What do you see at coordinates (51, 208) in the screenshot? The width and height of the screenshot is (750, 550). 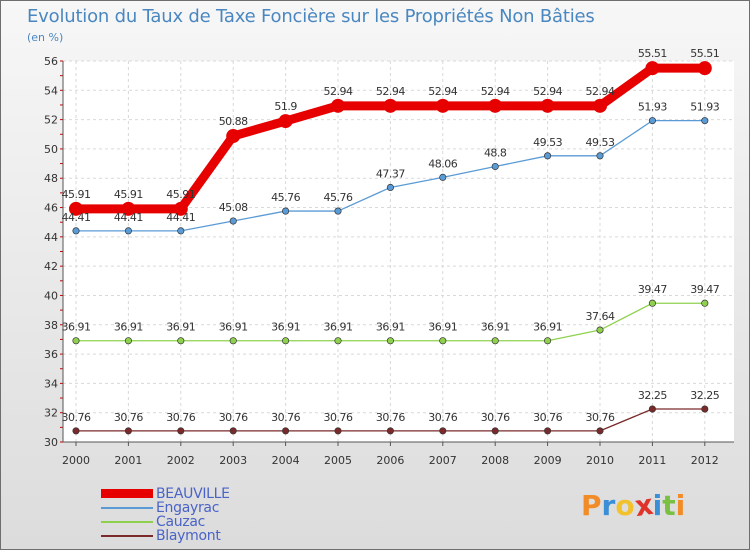 I see `y-tick-label: 46` at bounding box center [51, 208].